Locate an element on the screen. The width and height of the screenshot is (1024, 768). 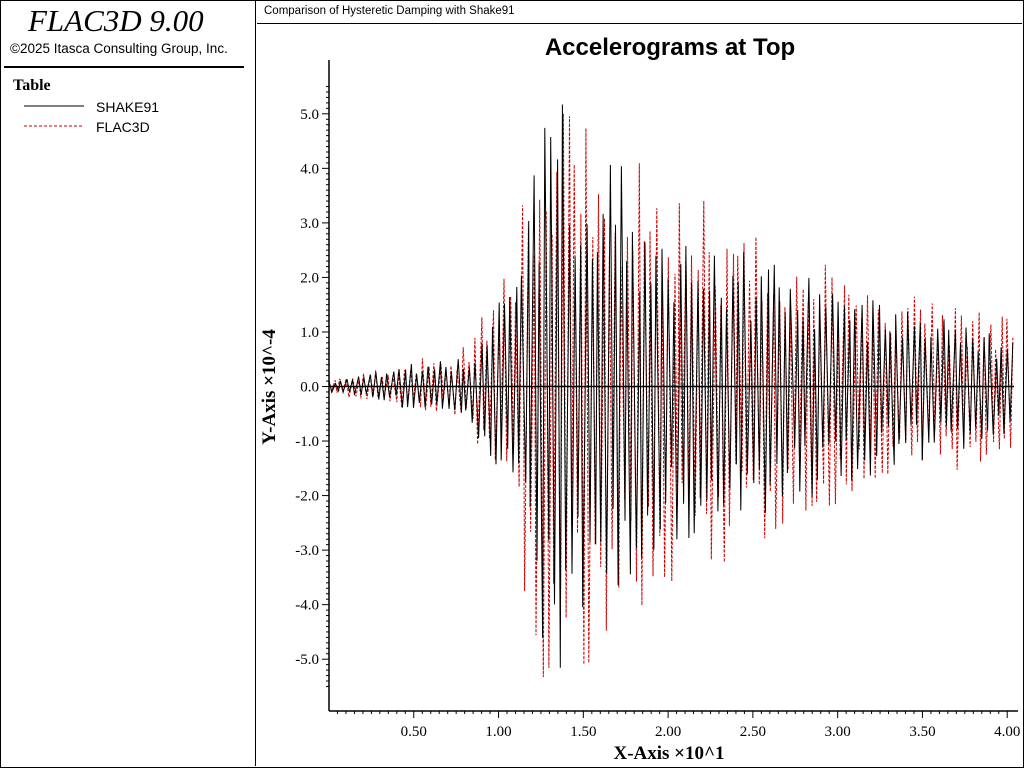
legend-item-shake91: SHAKE91 is located at coordinates (134, 107).